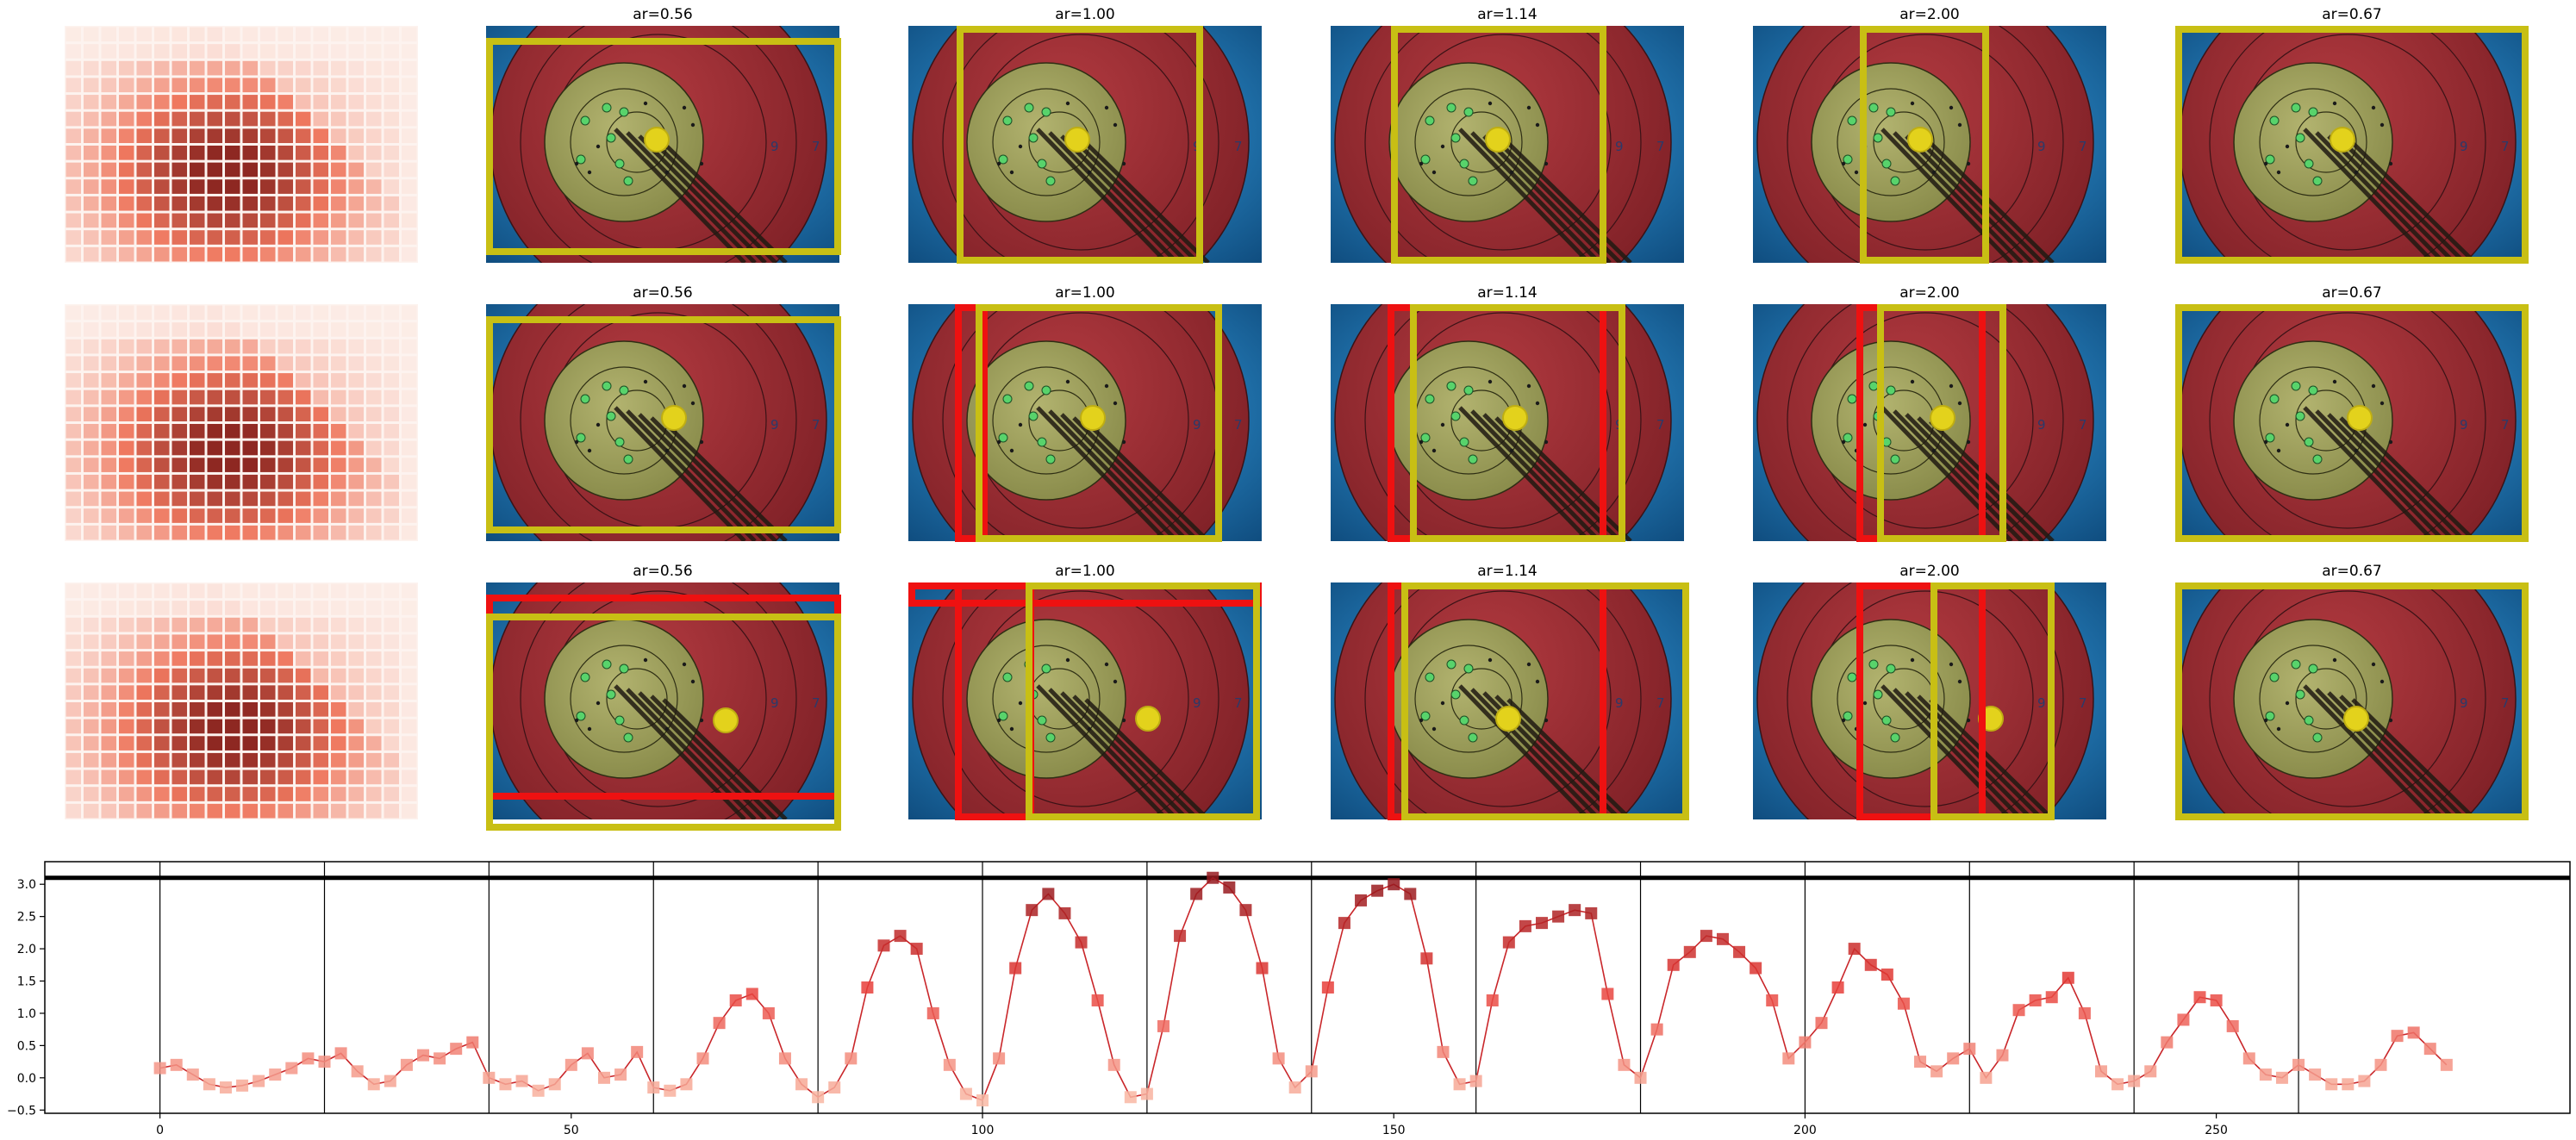  What do you see at coordinates (726, 720) in the screenshot?
I see `gaze-point-marker` at bounding box center [726, 720].